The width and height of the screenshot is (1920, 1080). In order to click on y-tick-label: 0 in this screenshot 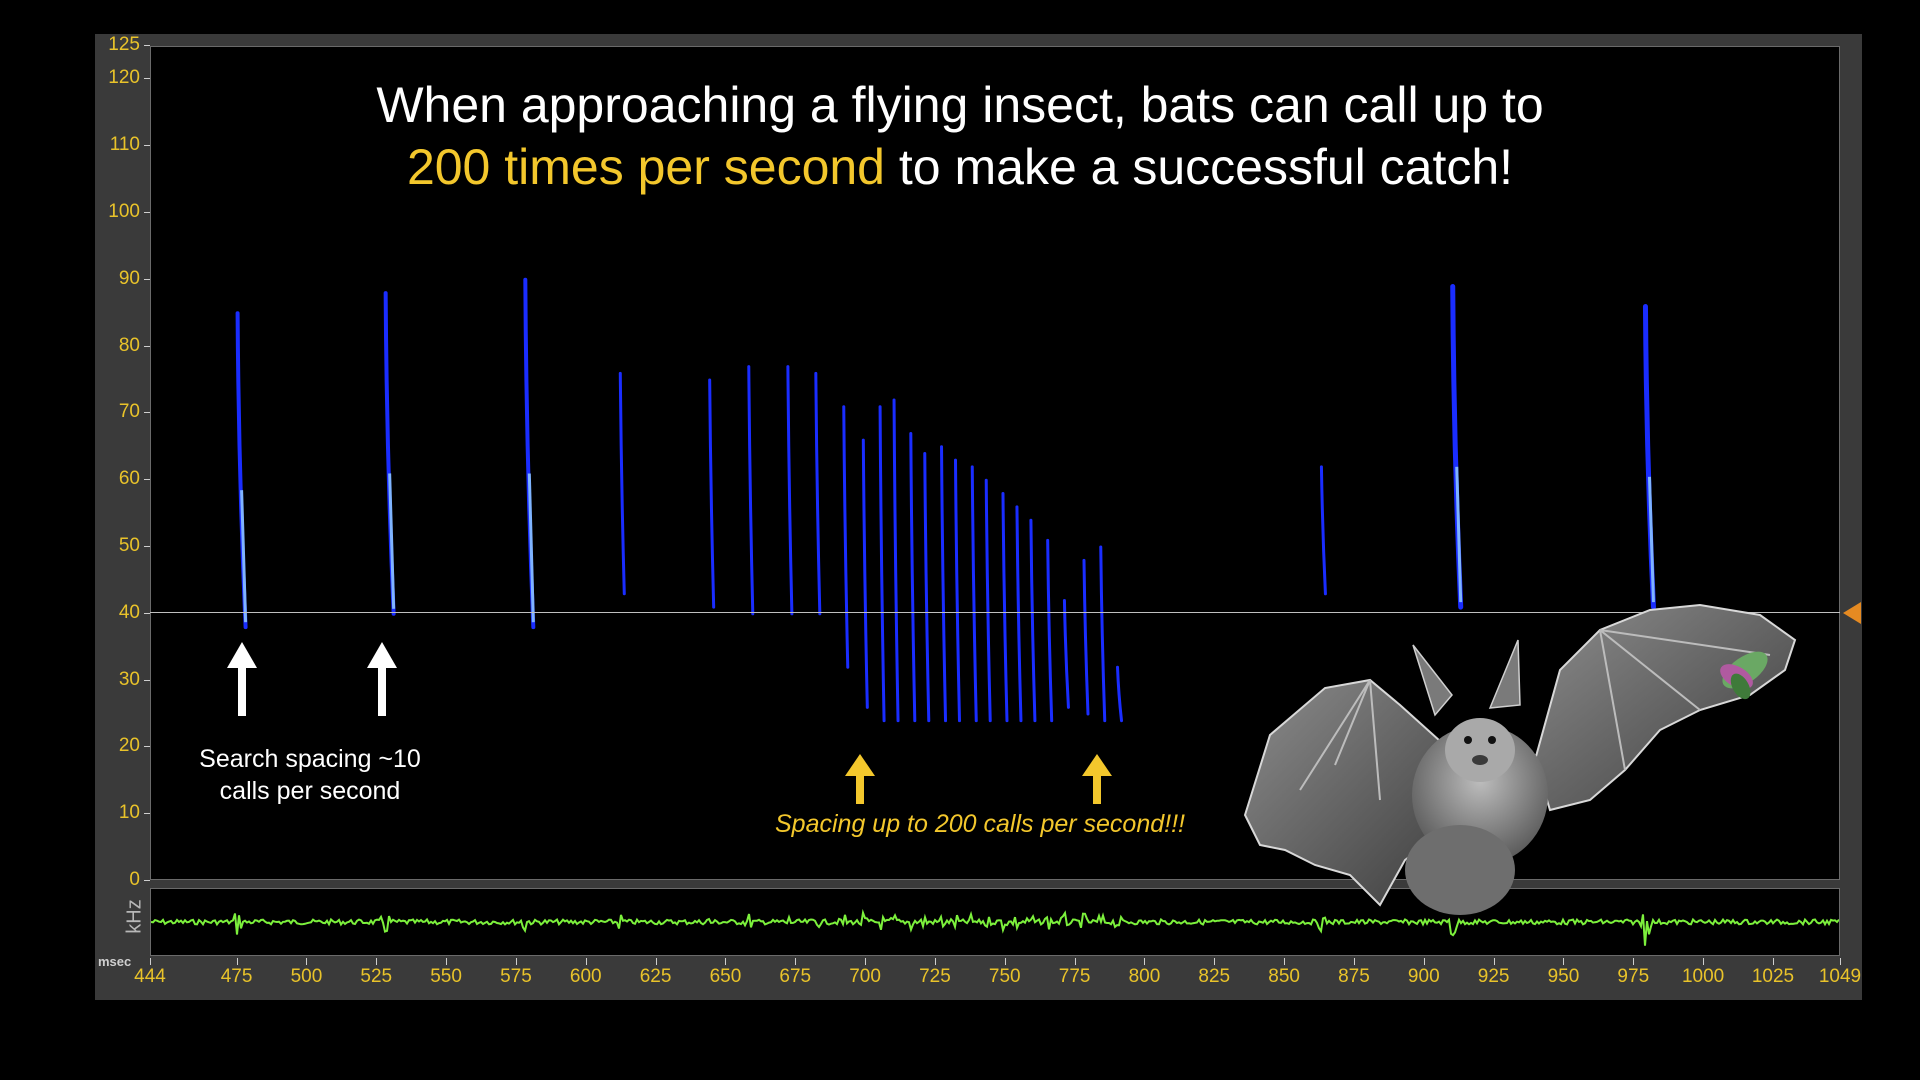, I will do `click(134, 879)`.